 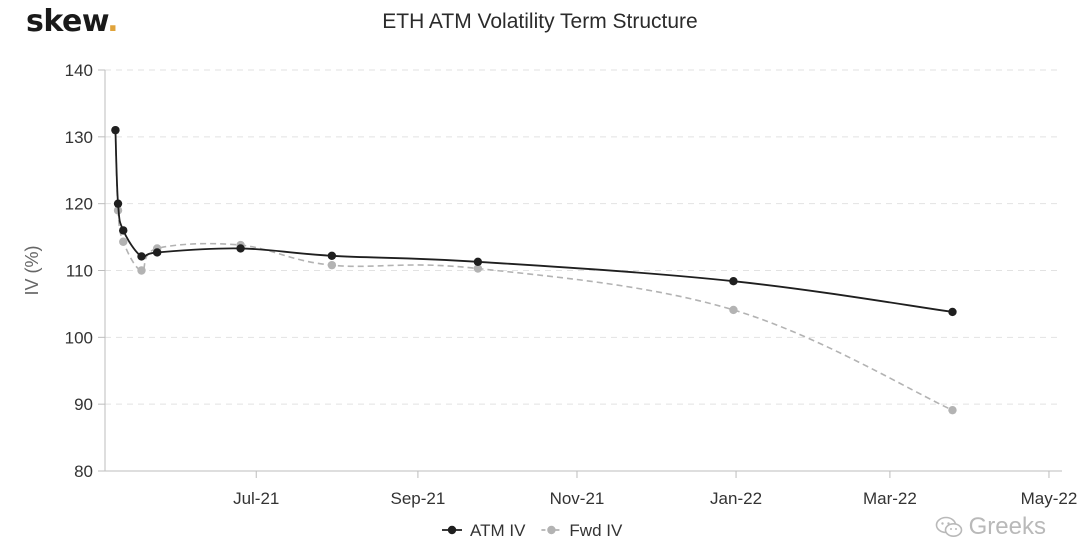 What do you see at coordinates (83, 471) in the screenshot?
I see `y-tick-label: 80` at bounding box center [83, 471].